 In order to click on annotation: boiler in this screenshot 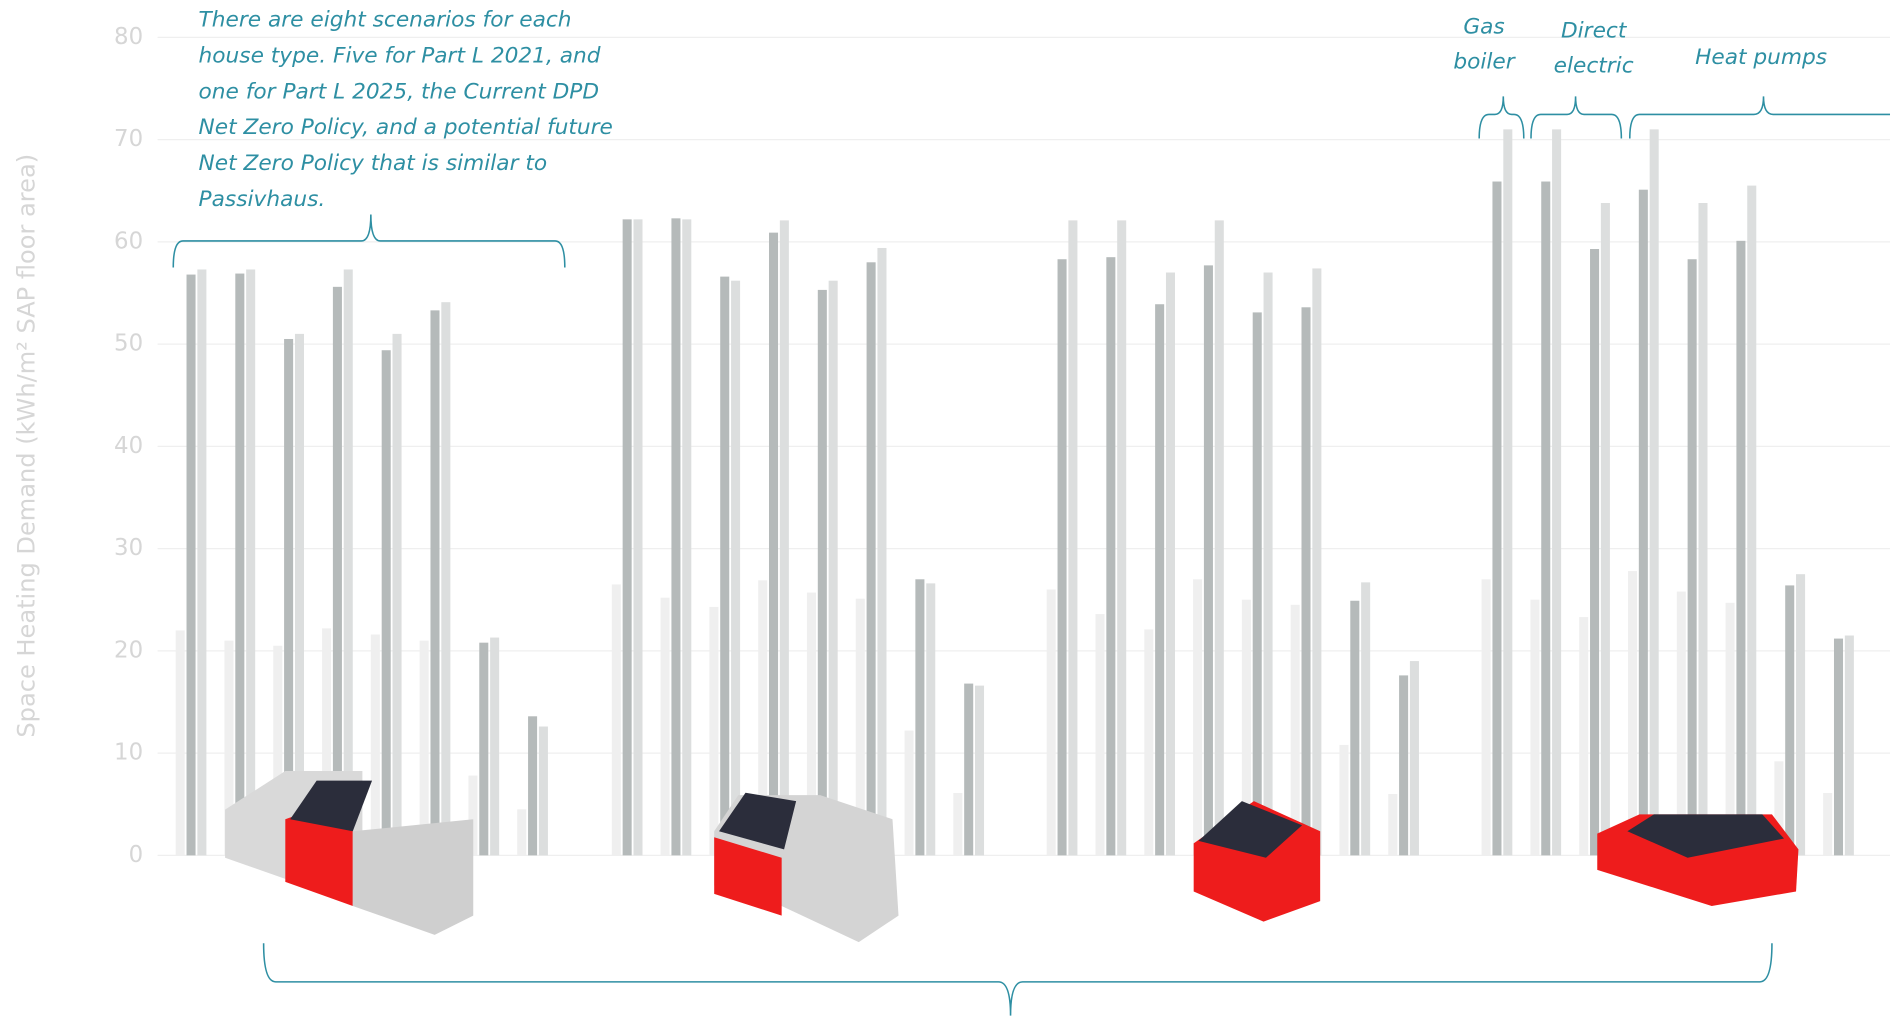, I will do `click(1484, 62)`.